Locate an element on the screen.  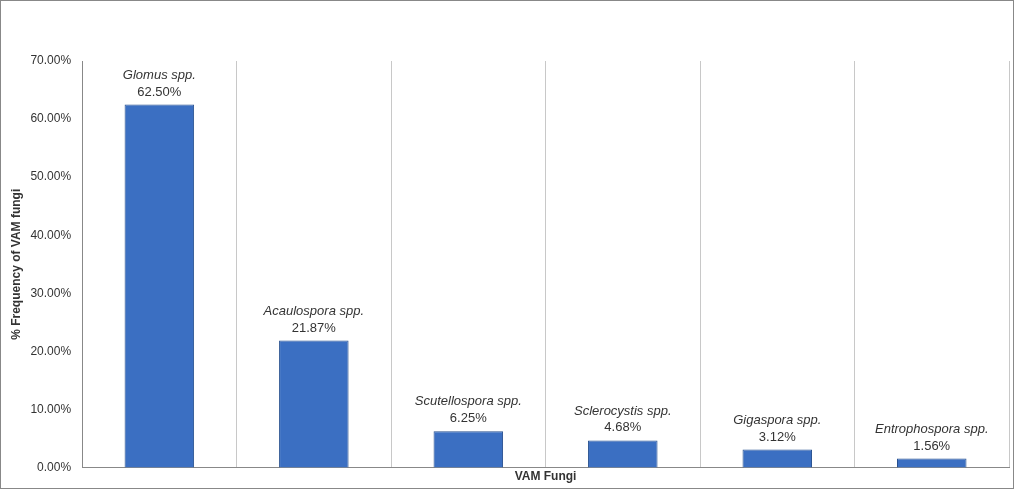
data-label: 6.25% is located at coordinates (468, 418).